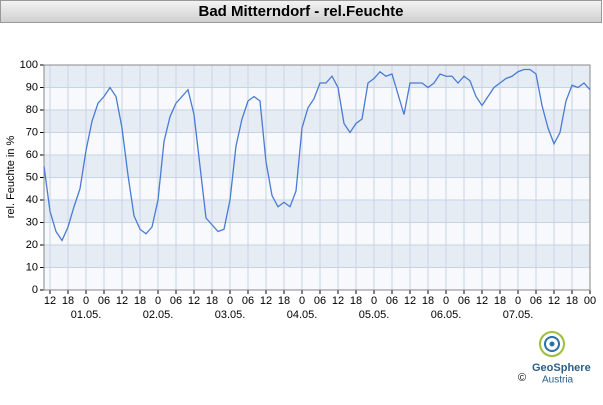 This screenshot has height=405, width=603. What do you see at coordinates (32, 222) in the screenshot?
I see `y-tick-label: 30` at bounding box center [32, 222].